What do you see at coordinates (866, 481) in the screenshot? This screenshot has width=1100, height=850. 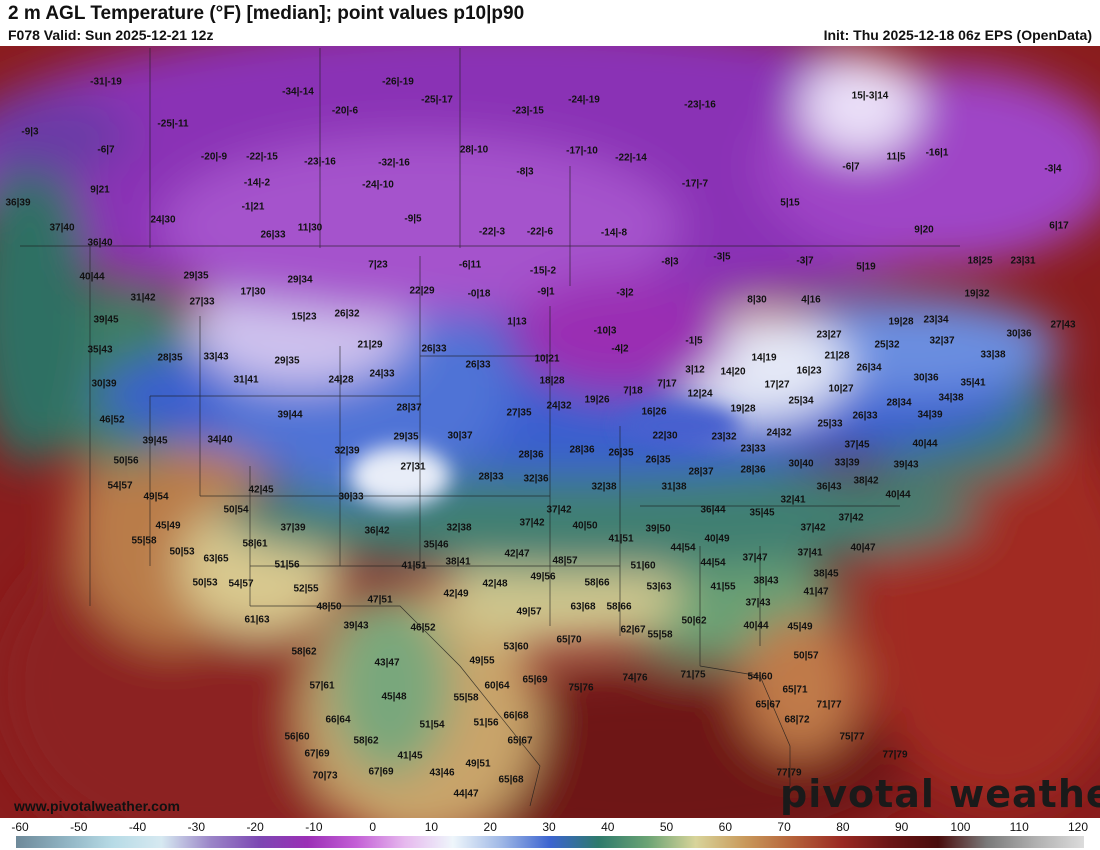 I see `point-value-label: 38|42` at bounding box center [866, 481].